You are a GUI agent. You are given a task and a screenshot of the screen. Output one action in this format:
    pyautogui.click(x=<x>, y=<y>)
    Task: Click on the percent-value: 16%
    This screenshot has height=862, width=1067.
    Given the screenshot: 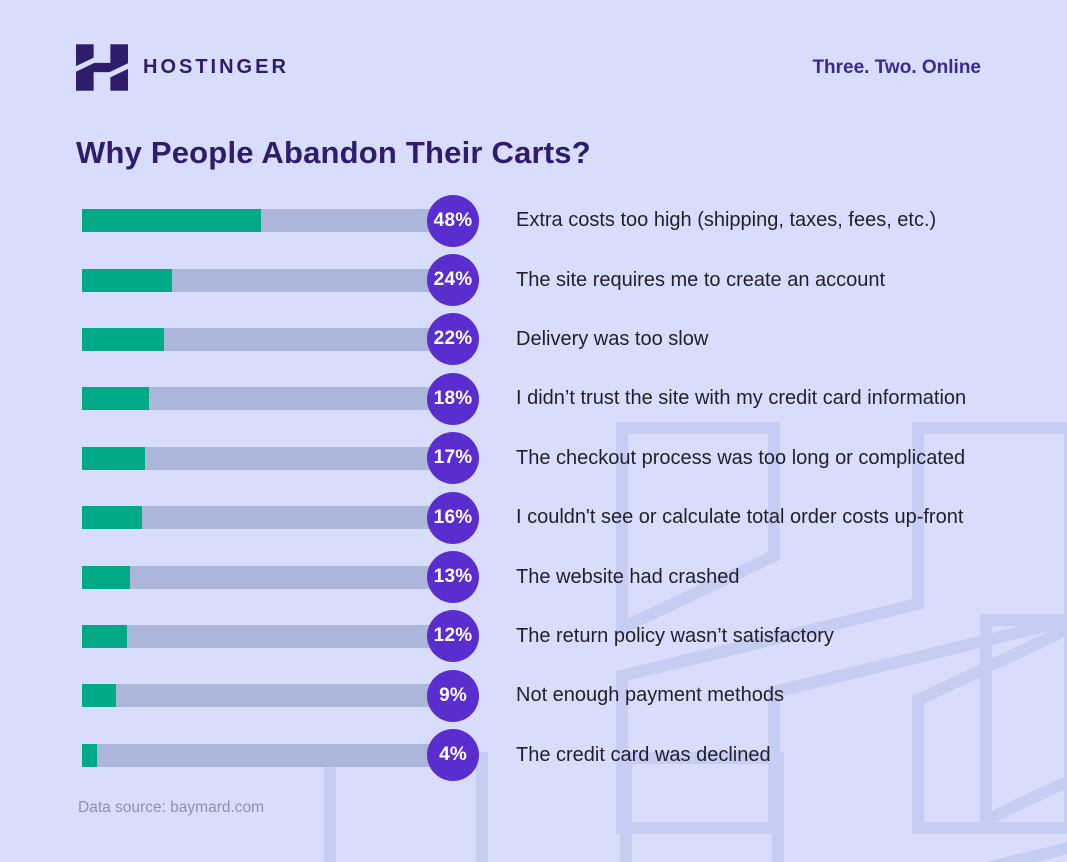 What is the action you would take?
    pyautogui.click(x=453, y=517)
    